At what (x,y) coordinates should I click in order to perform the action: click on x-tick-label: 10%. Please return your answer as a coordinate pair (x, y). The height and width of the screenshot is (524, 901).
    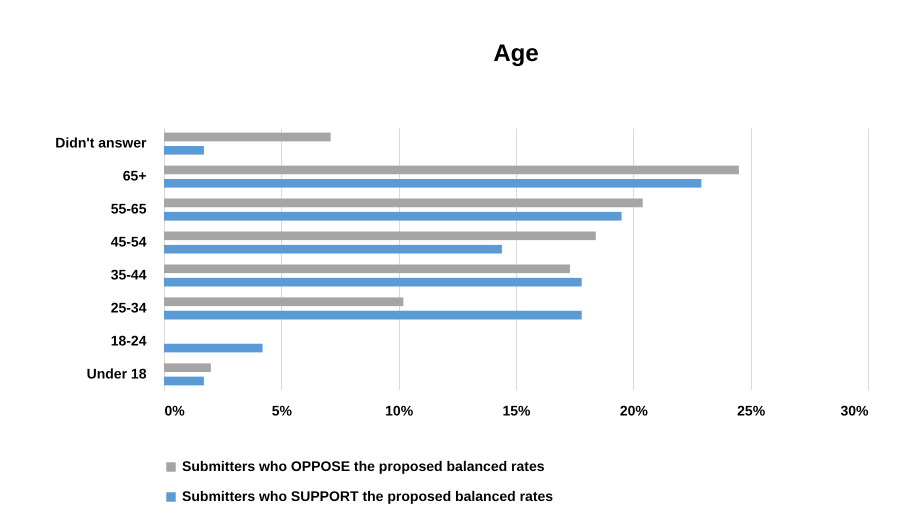
    Looking at the image, I should click on (399, 410).